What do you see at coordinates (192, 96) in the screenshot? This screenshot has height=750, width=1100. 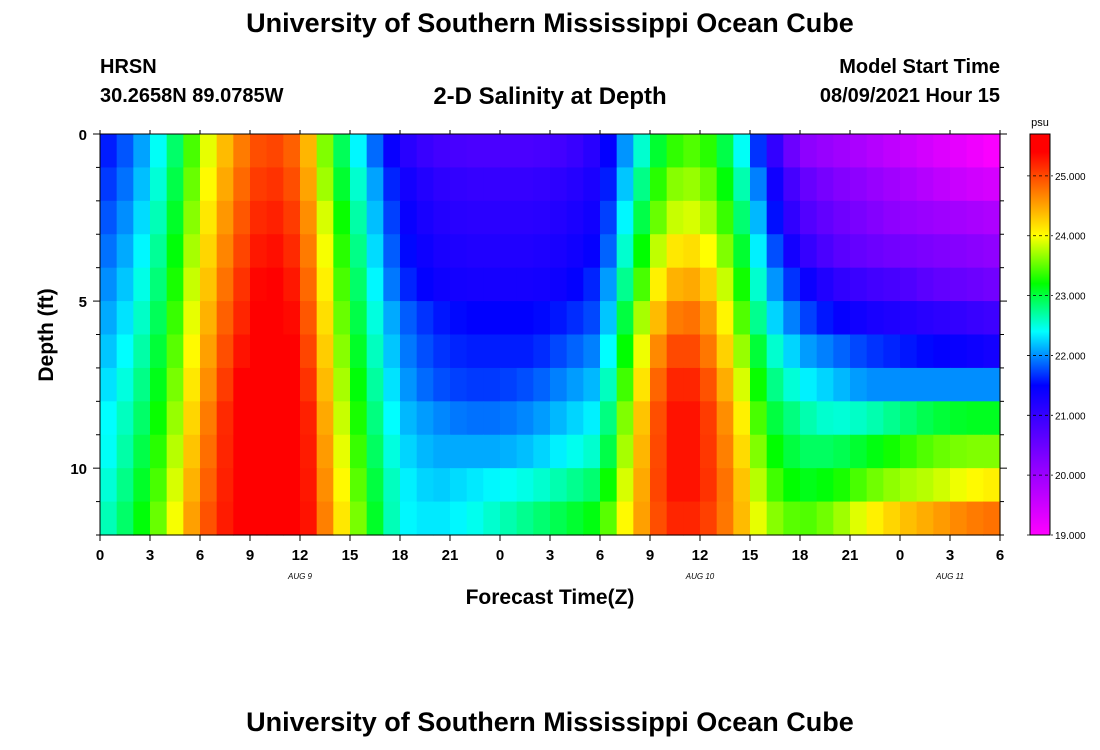 I see `station-coordinates: 30.2658N 89.0785W` at bounding box center [192, 96].